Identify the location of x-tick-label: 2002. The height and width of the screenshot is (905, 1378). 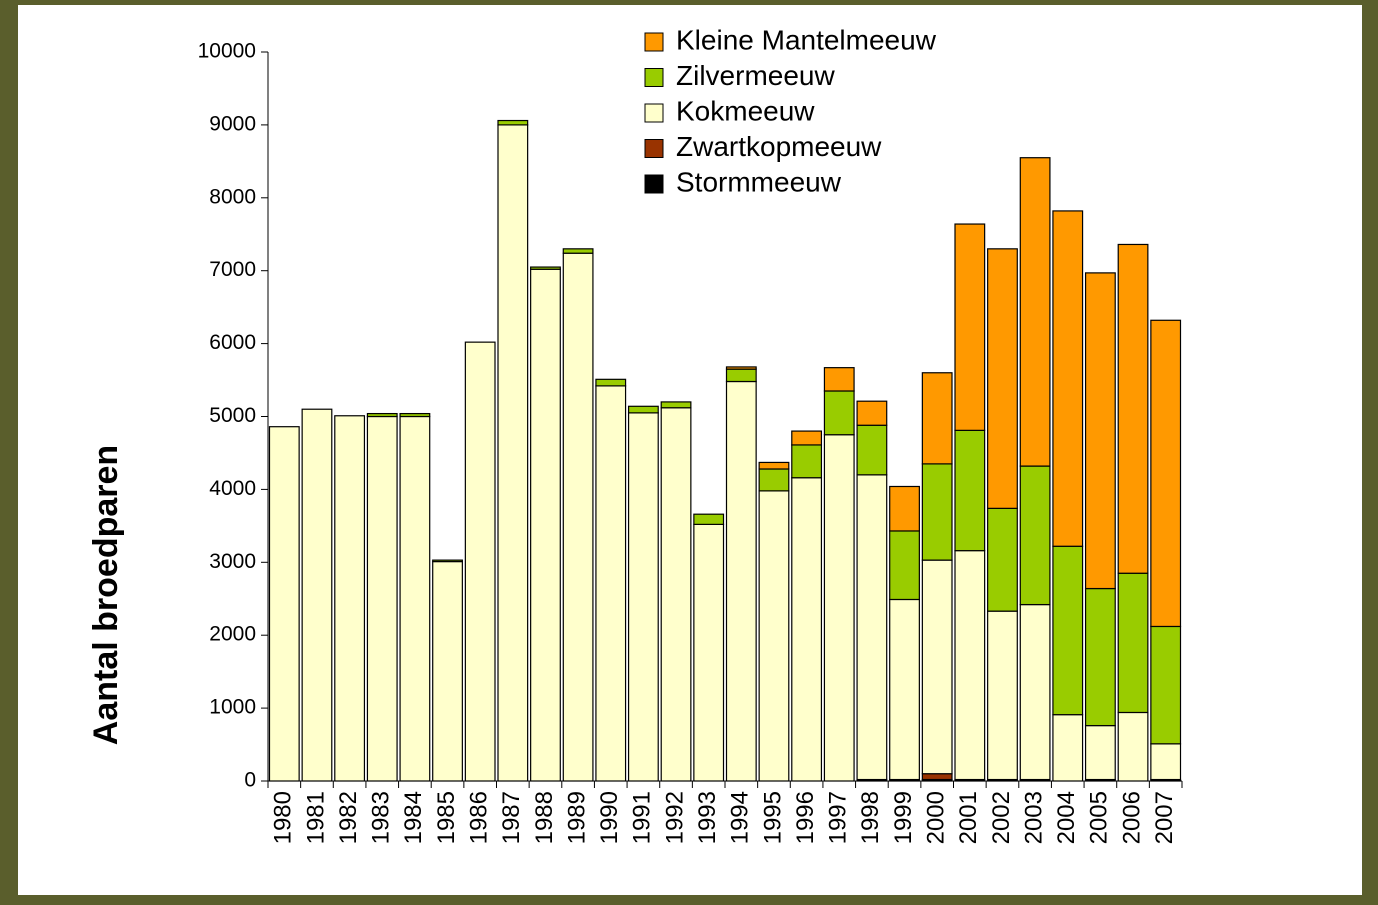
(1001, 817).